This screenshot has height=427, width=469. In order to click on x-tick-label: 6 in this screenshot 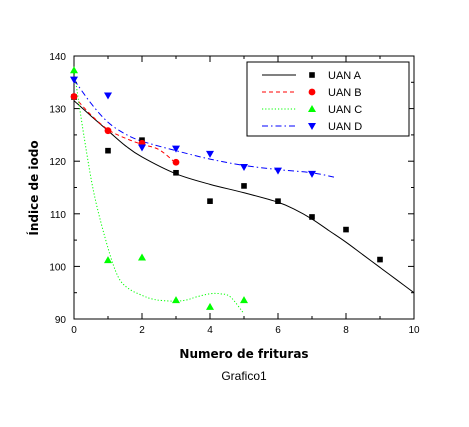, I will do `click(278, 330)`.